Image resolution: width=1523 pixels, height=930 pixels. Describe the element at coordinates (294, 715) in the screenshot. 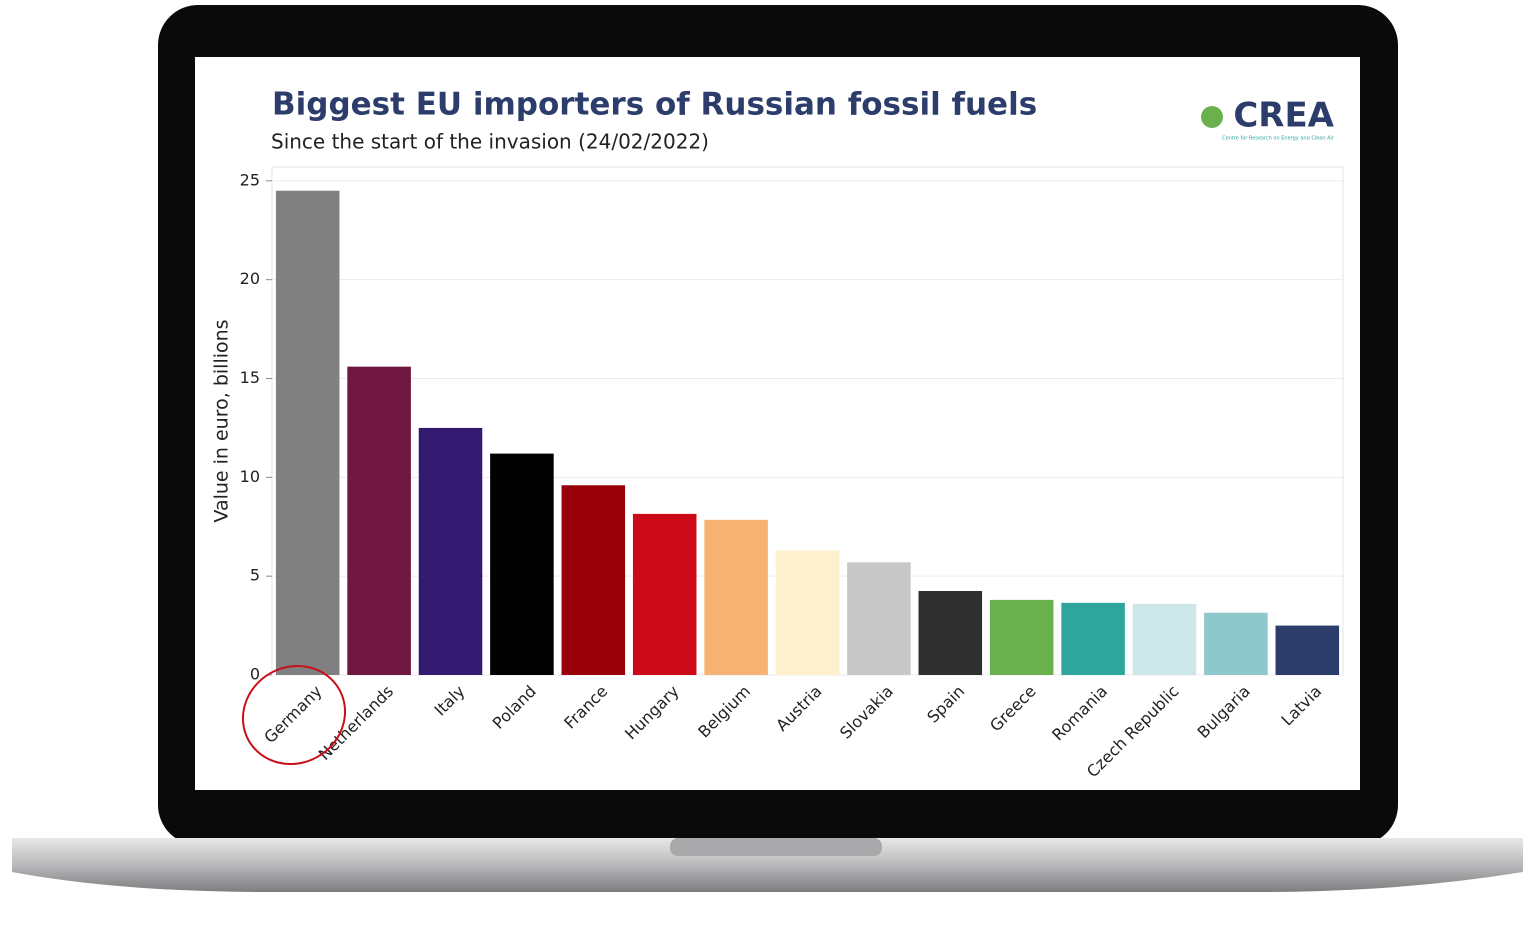

I see `highlight-circle` at that location.